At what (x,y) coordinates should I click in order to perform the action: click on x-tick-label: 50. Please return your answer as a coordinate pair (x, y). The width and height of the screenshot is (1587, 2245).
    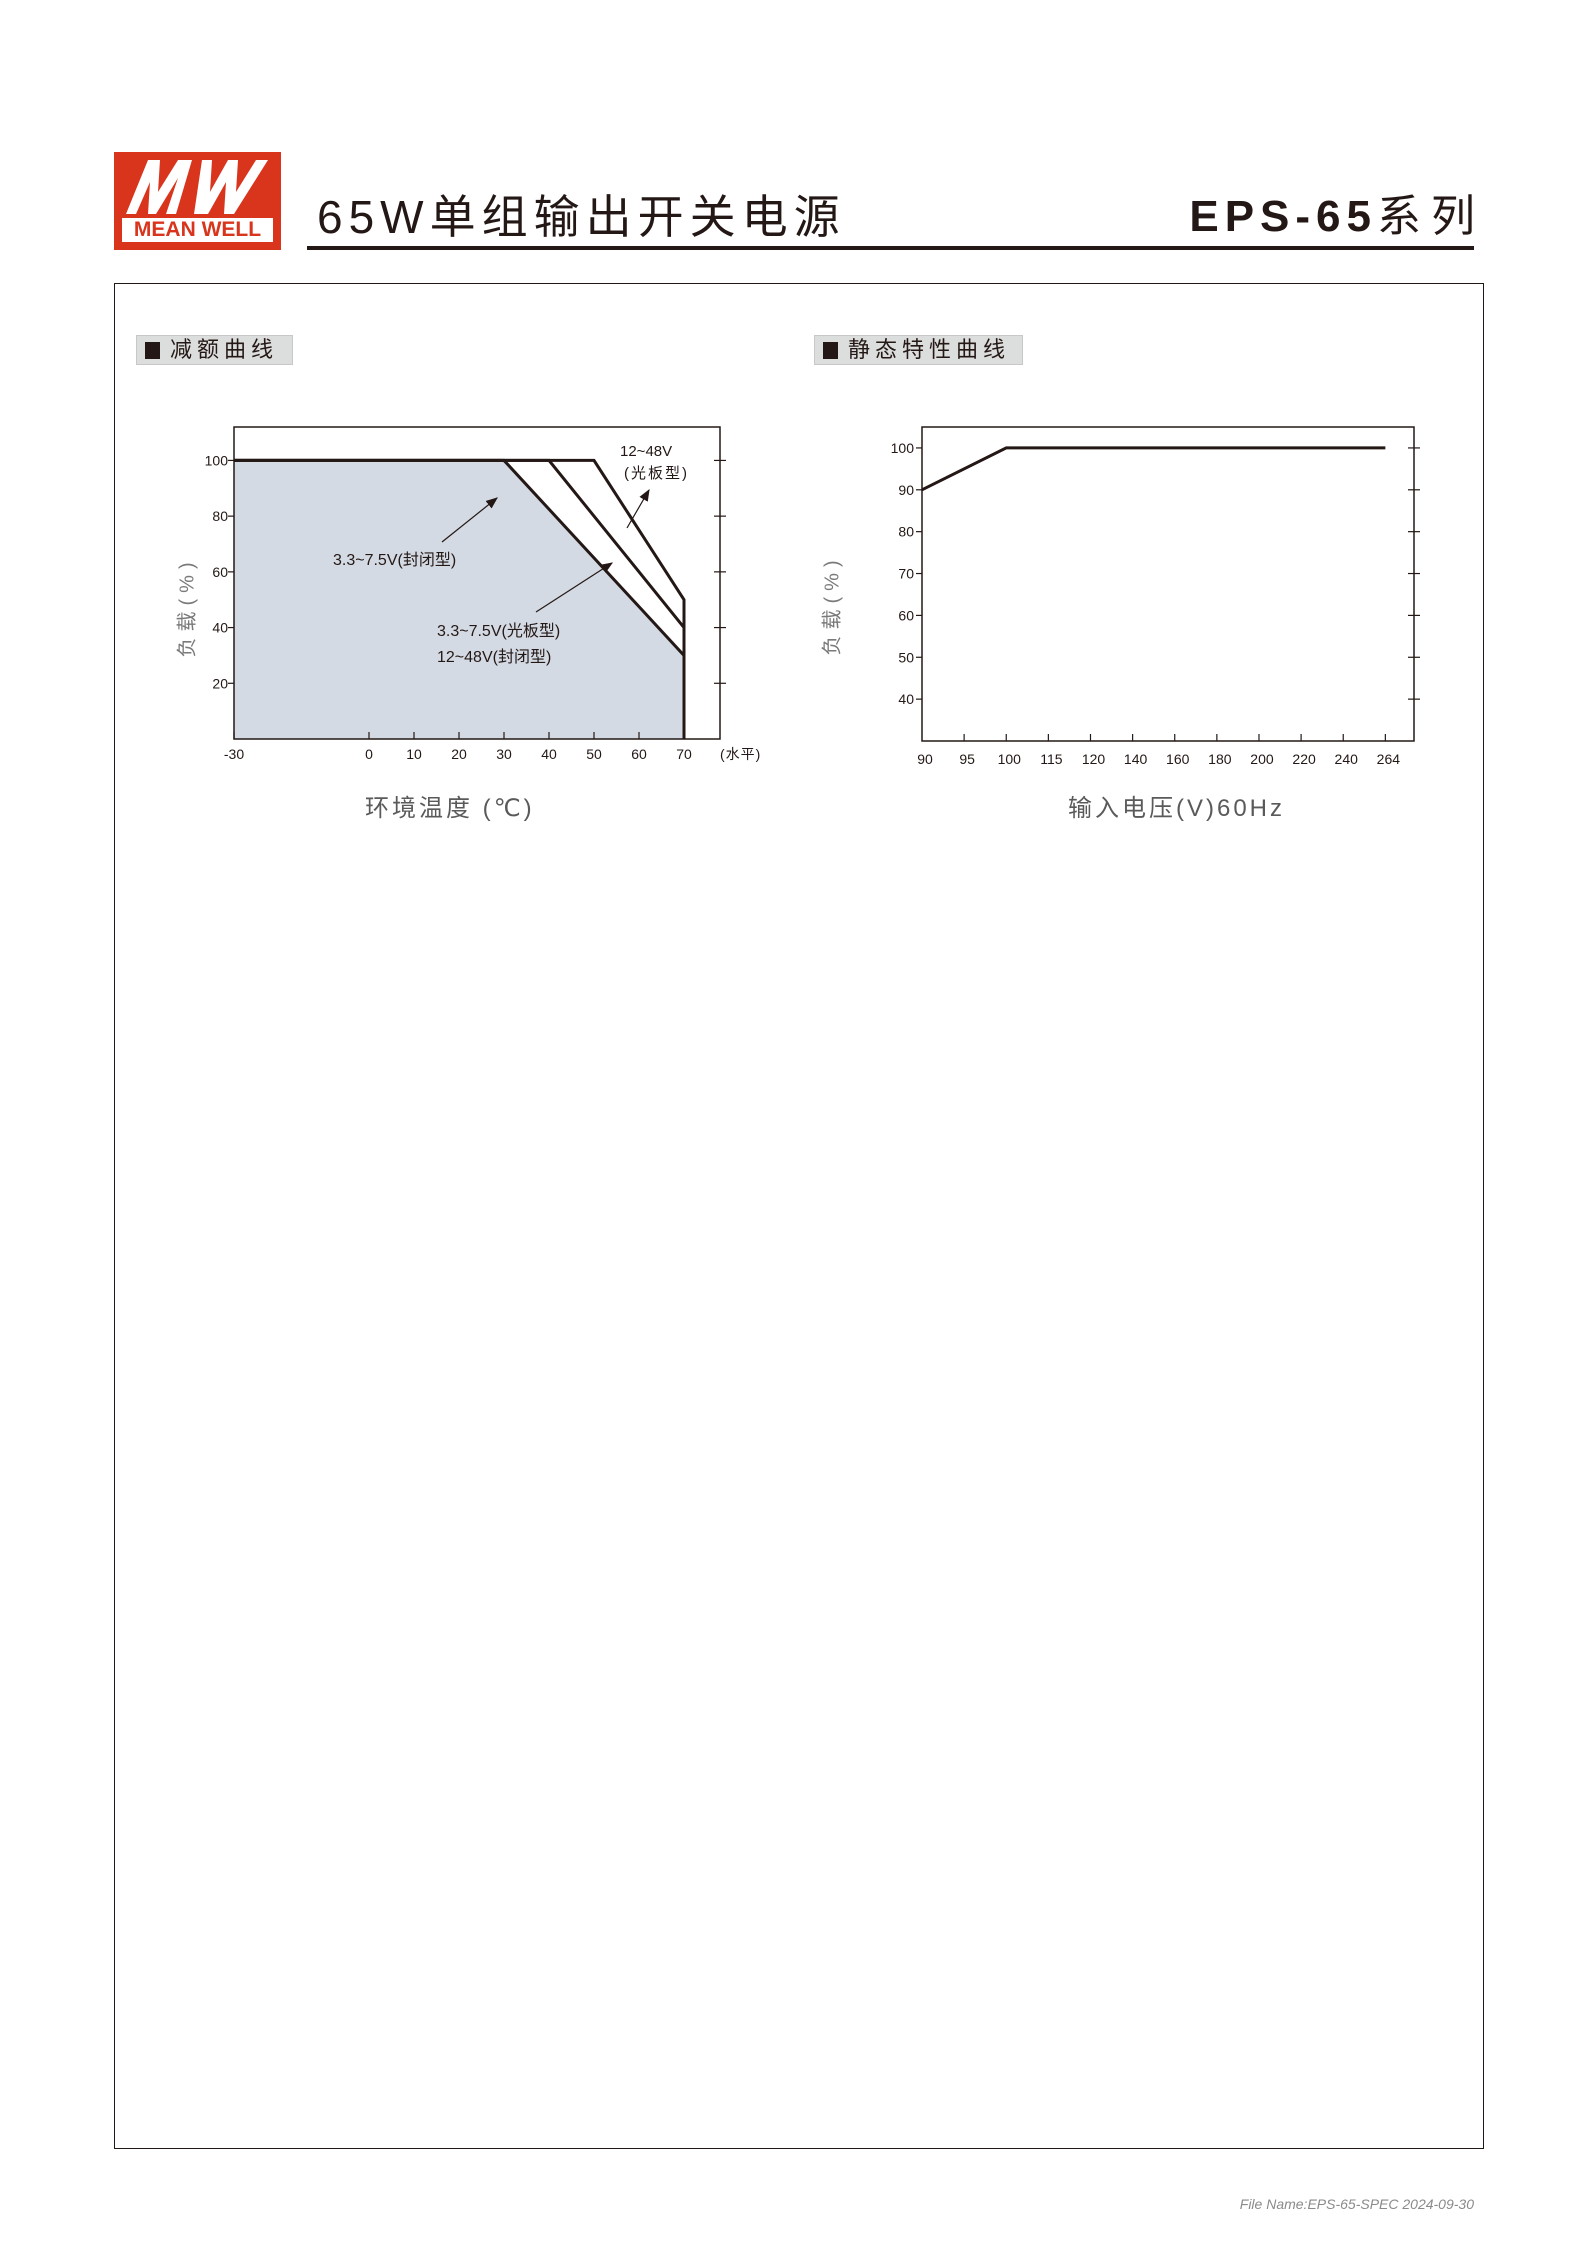
    Looking at the image, I should click on (594, 754).